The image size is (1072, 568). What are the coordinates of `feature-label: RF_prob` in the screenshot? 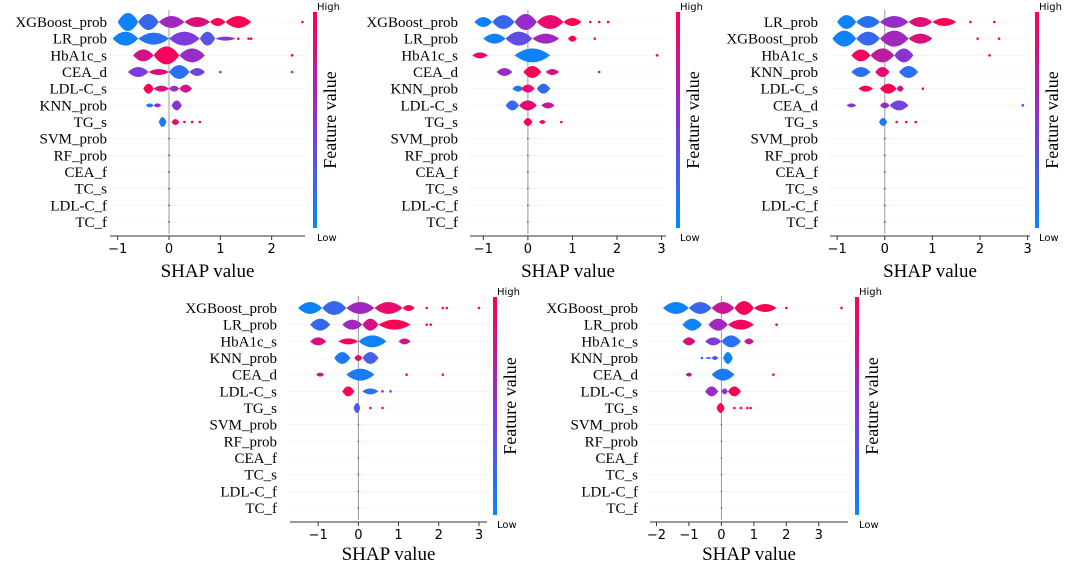 It's located at (791, 156).